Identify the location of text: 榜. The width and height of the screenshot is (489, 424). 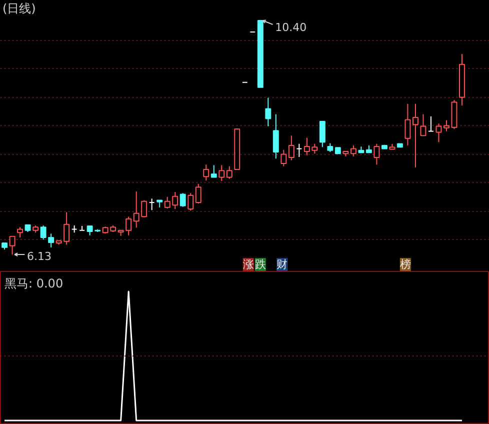
(405, 264).